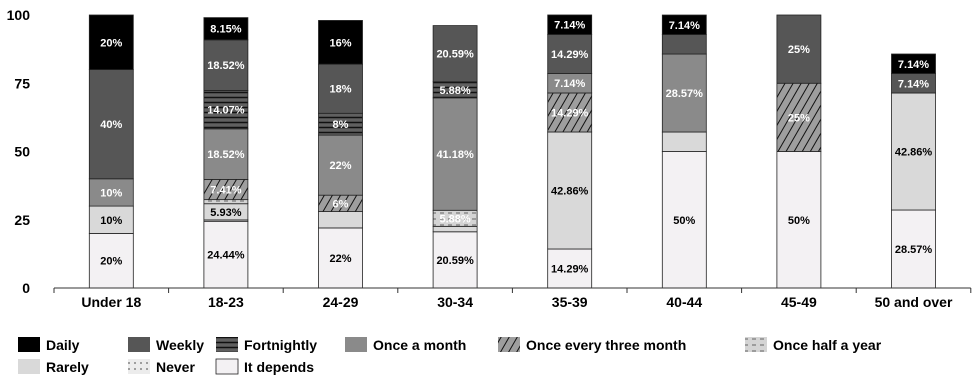  What do you see at coordinates (799, 302) in the screenshot?
I see `x-tick-label: 45-49` at bounding box center [799, 302].